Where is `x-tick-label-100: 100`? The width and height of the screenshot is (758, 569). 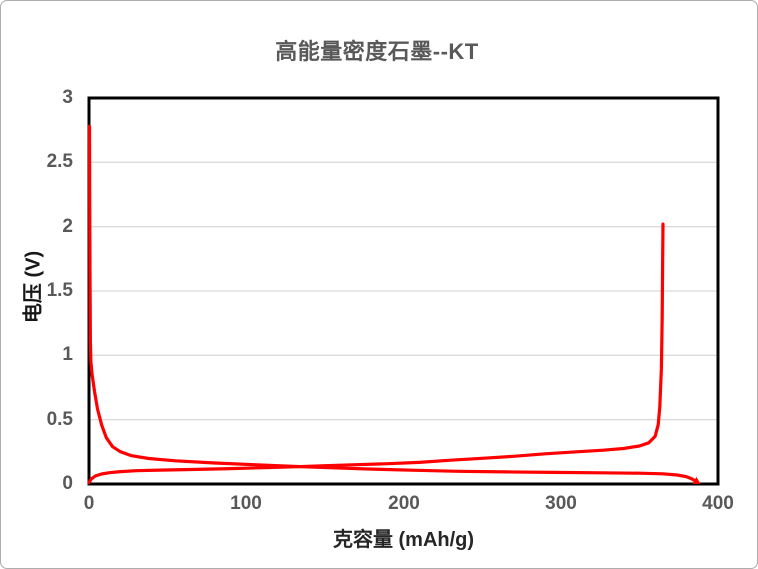
x-tick-label-100: 100 is located at coordinates (246, 503).